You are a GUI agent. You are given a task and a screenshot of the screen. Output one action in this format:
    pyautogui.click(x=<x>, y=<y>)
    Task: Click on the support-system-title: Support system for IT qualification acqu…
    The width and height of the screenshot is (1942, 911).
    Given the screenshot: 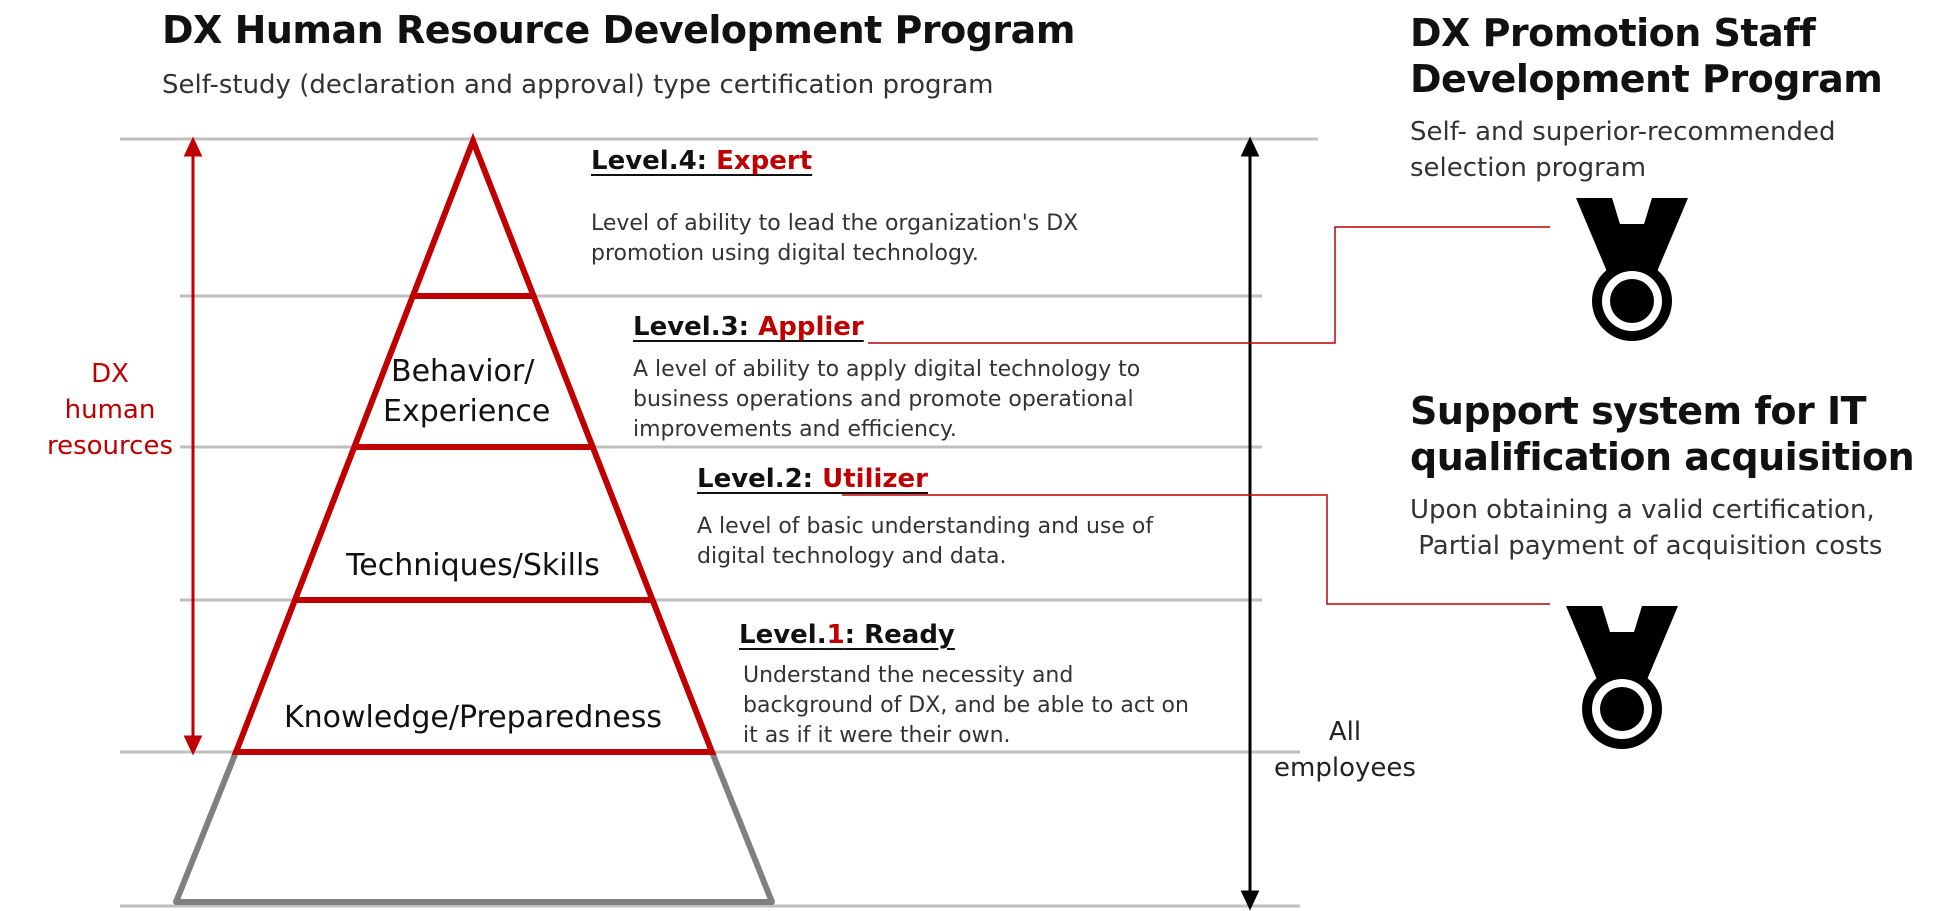 What is the action you would take?
    pyautogui.click(x=1662, y=434)
    